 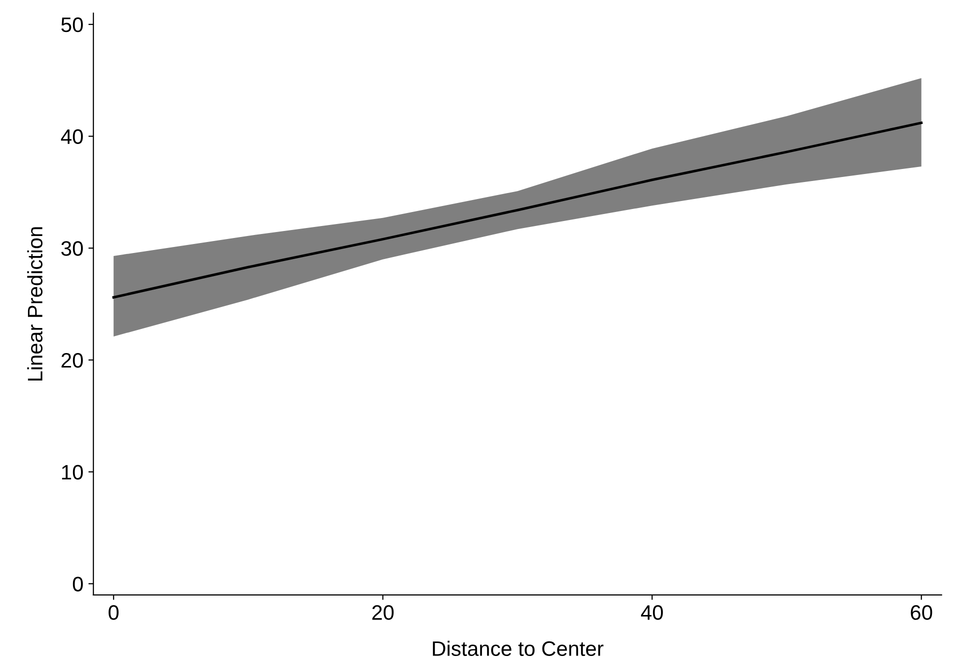 I want to click on x-tick-label: 20, so click(x=383, y=612).